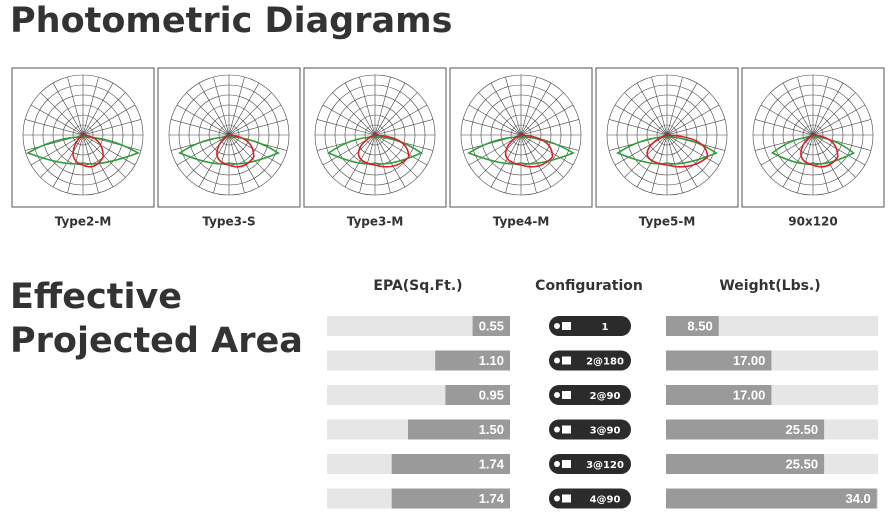 This screenshot has height=521, width=888. I want to click on weight-label: 34.0, so click(857, 498).